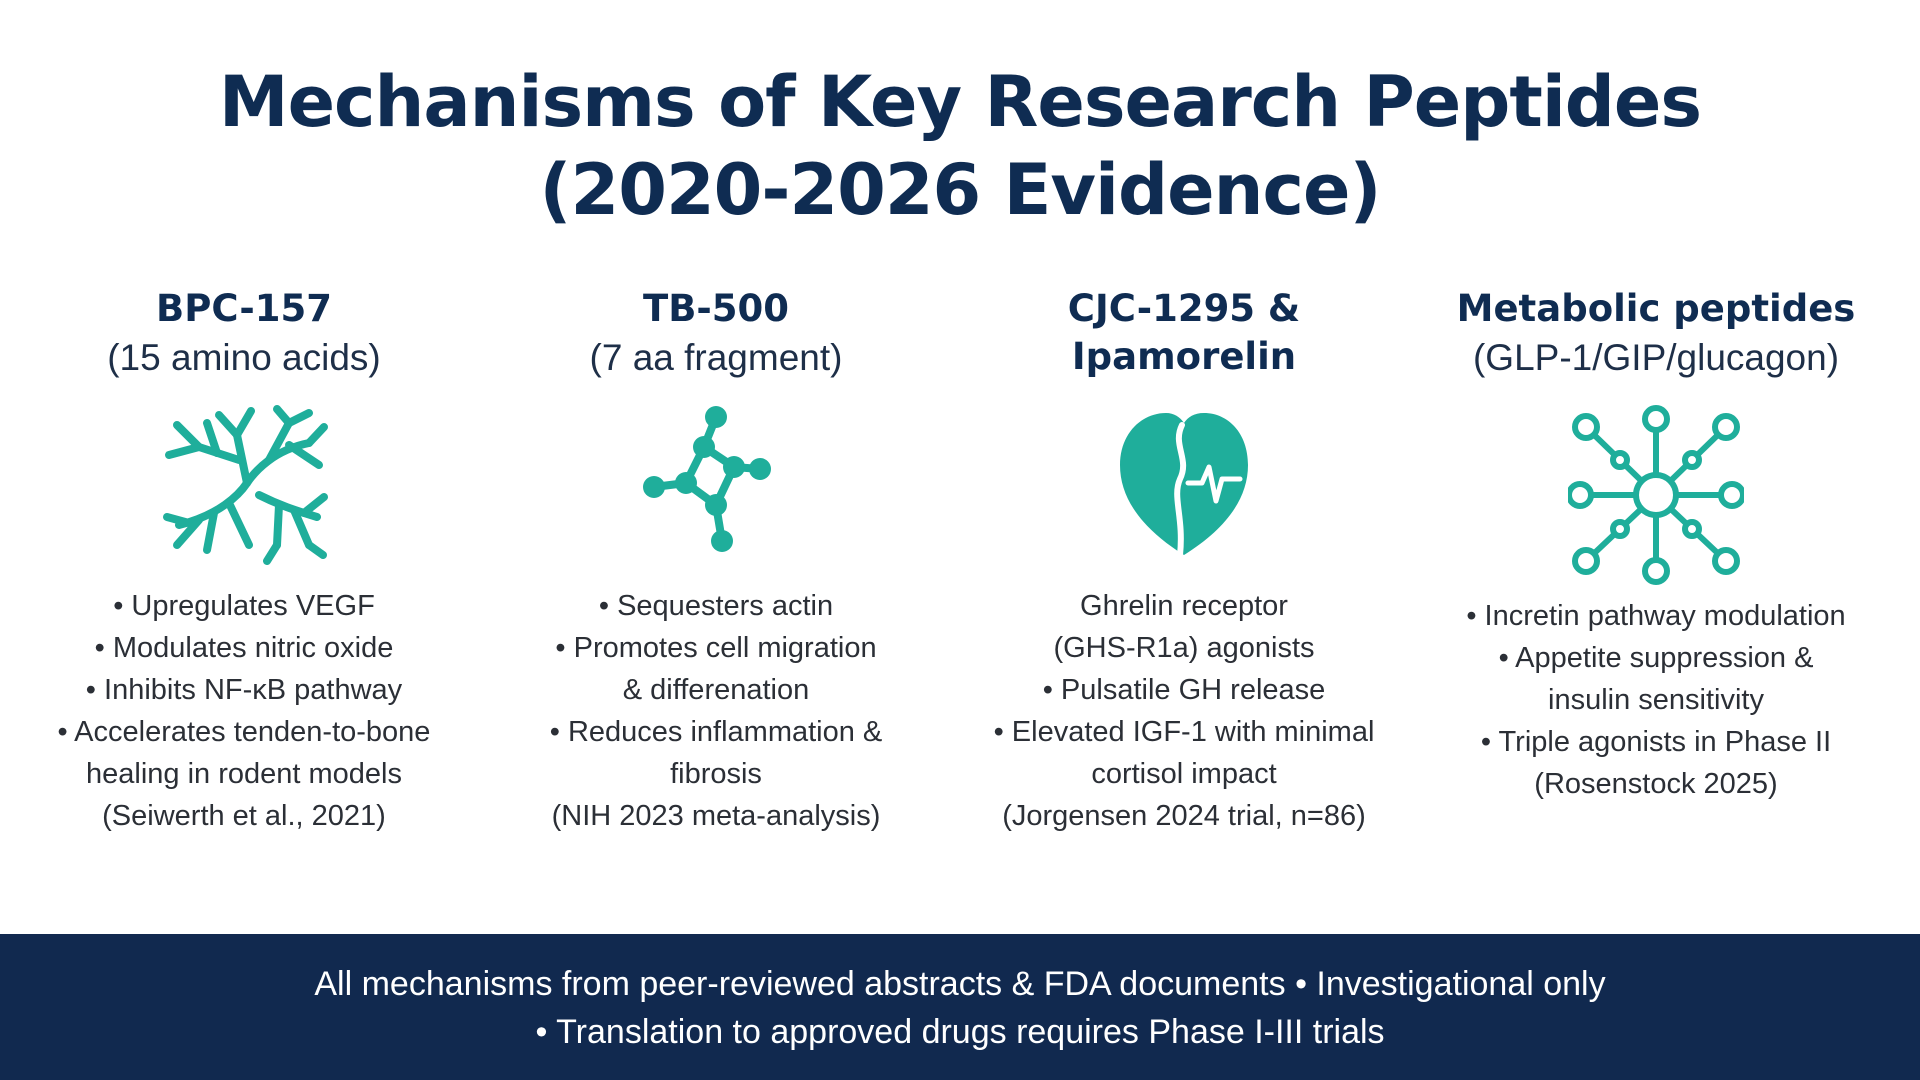 The width and height of the screenshot is (1920, 1080). Describe the element at coordinates (1656, 308) in the screenshot. I see `column-name: Metabolic peptides` at that location.